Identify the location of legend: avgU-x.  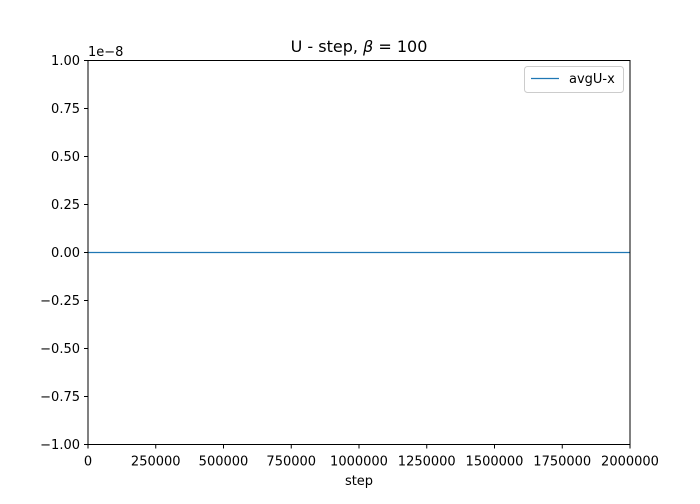
(574, 79).